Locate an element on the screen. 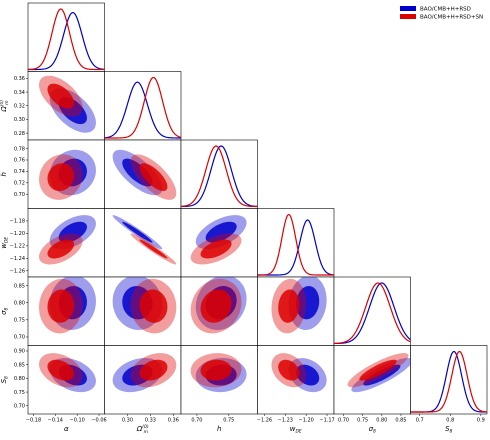 The height and width of the screenshot is (440, 490). x-axis-label-S8: S8 is located at coordinates (448, 430).